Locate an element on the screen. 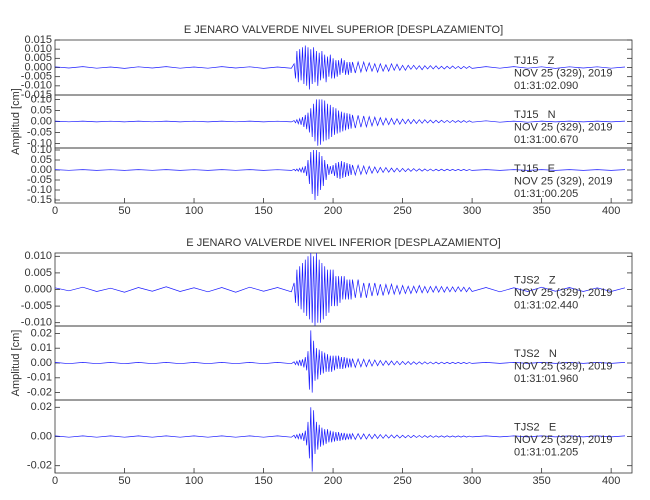 This screenshot has width=650, height=500. y-tick-label: 0.015 is located at coordinates (38, 40).